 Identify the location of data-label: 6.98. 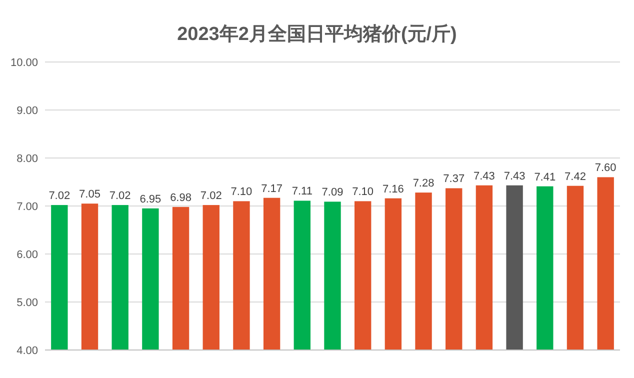
(181, 198).